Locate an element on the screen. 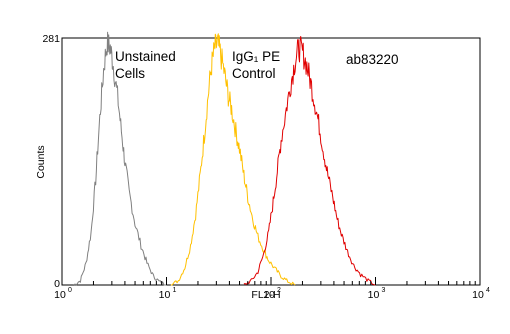 This screenshot has width=510, height=334. x-tick-exponent: 1 is located at coordinates (175, 290).